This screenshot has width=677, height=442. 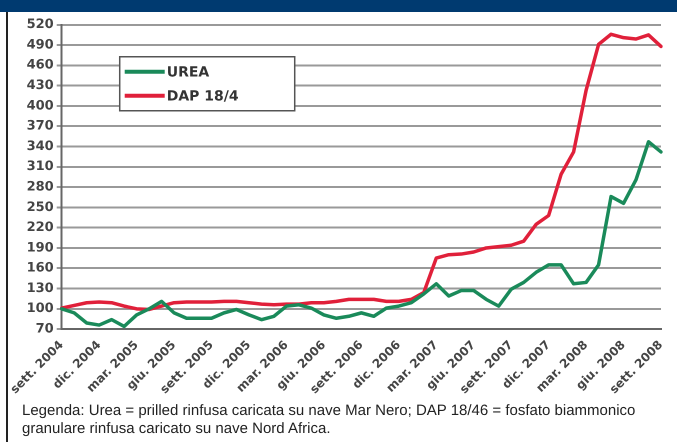 I want to click on text: Legenda: Urea = prilled rinfusa caricata su nave Mar Nero; DAP 18/46 = fosfato biammonico granulare rinfusa caricato su nave Nord Africa., so click(x=329, y=420).